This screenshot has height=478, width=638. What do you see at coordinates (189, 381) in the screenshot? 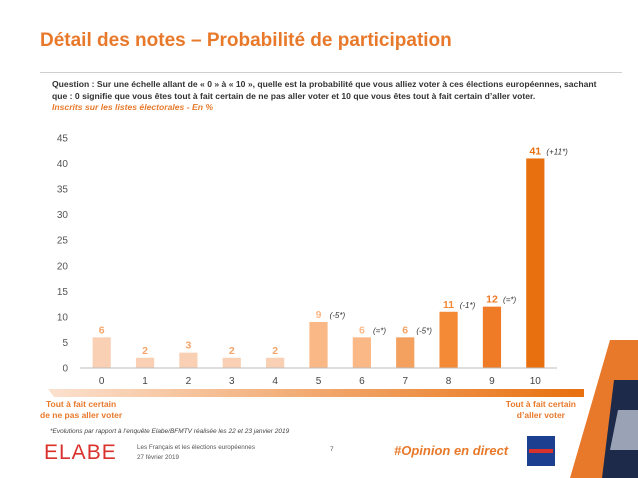
I see `x-tick-label: 2` at bounding box center [189, 381].